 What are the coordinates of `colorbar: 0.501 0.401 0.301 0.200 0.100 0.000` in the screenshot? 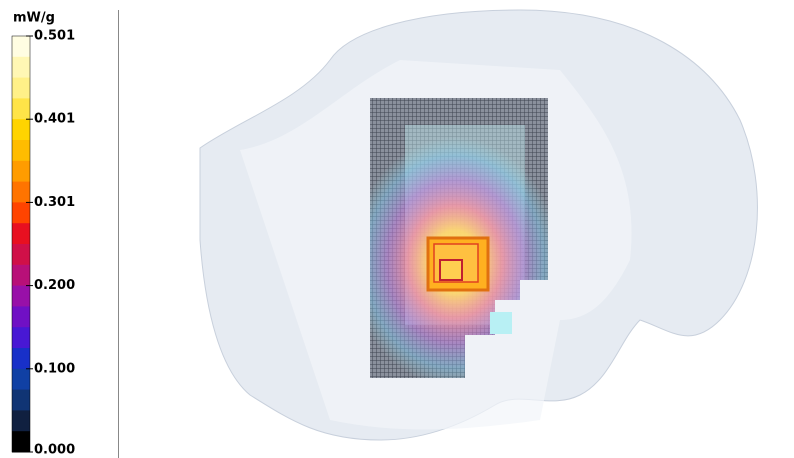 It's located at (43, 243).